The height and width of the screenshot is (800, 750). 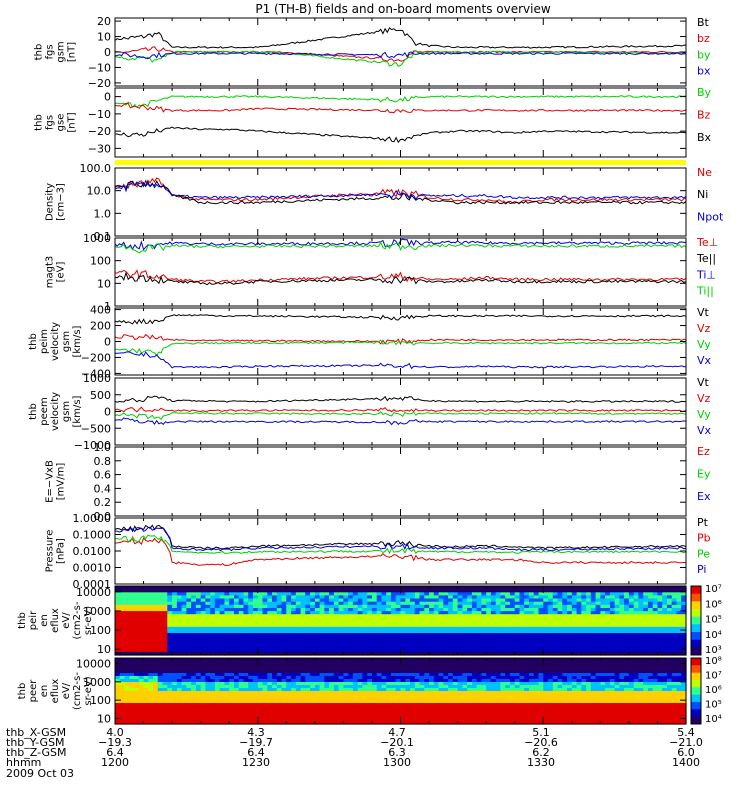 I want to click on y-axis-label: en, so click(x=44, y=620).